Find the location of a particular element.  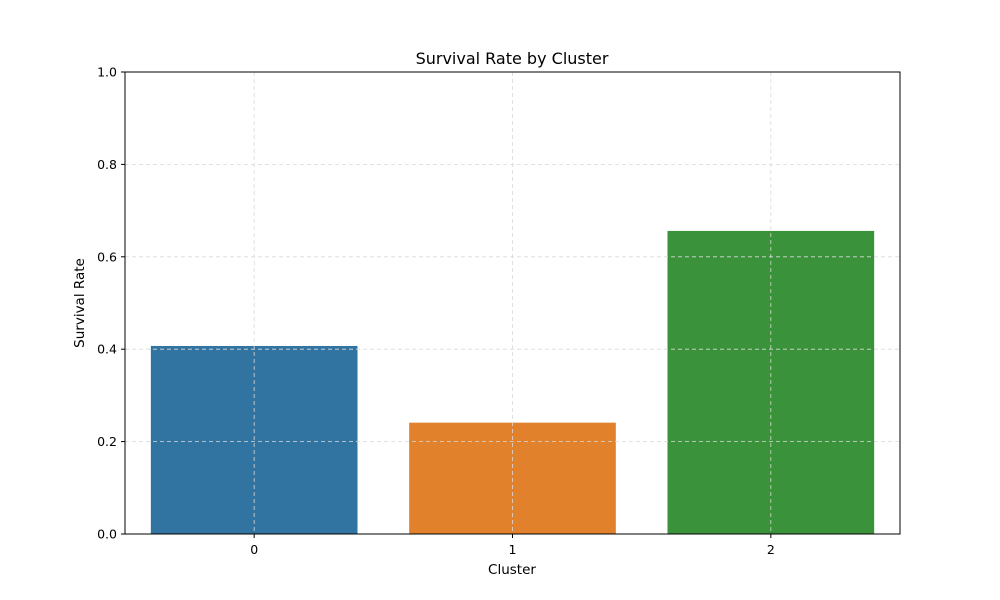

x-tick-label: 0 is located at coordinates (254, 549).